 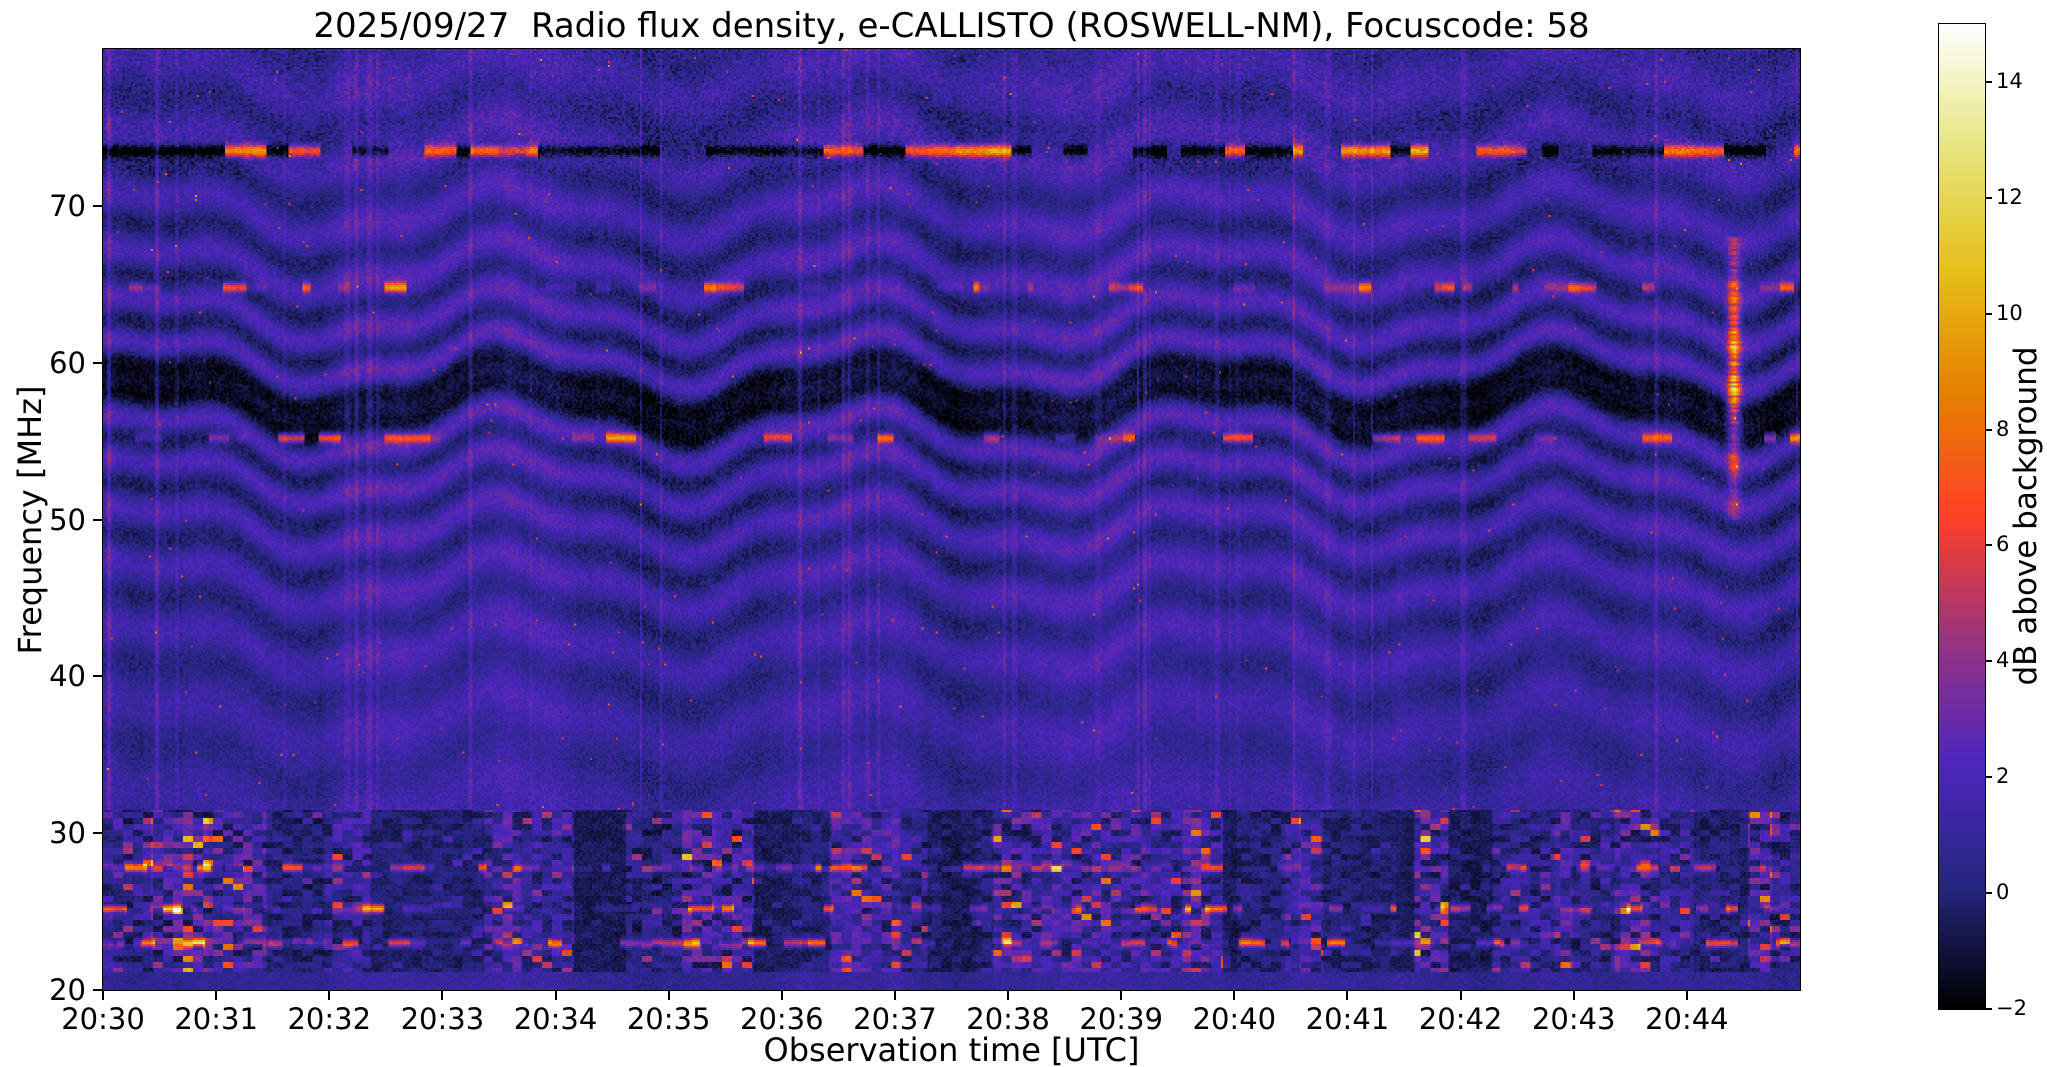 I want to click on colorbar-tick-label: 8, so click(x=2003, y=428).